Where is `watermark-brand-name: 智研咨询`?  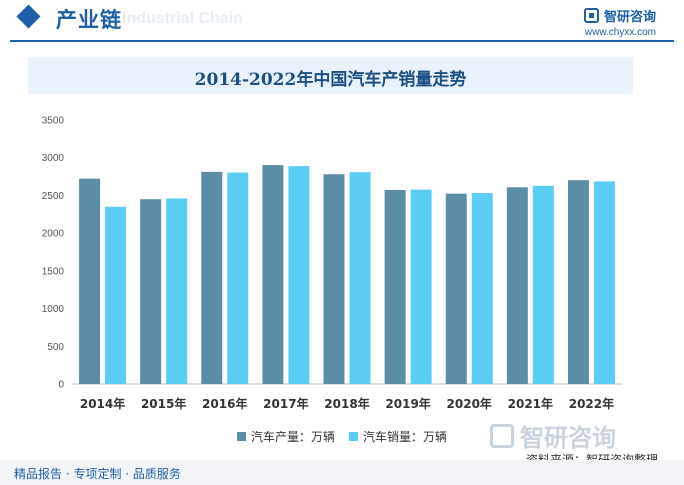
watermark-brand-name: 智研咨询 is located at coordinates (568, 438).